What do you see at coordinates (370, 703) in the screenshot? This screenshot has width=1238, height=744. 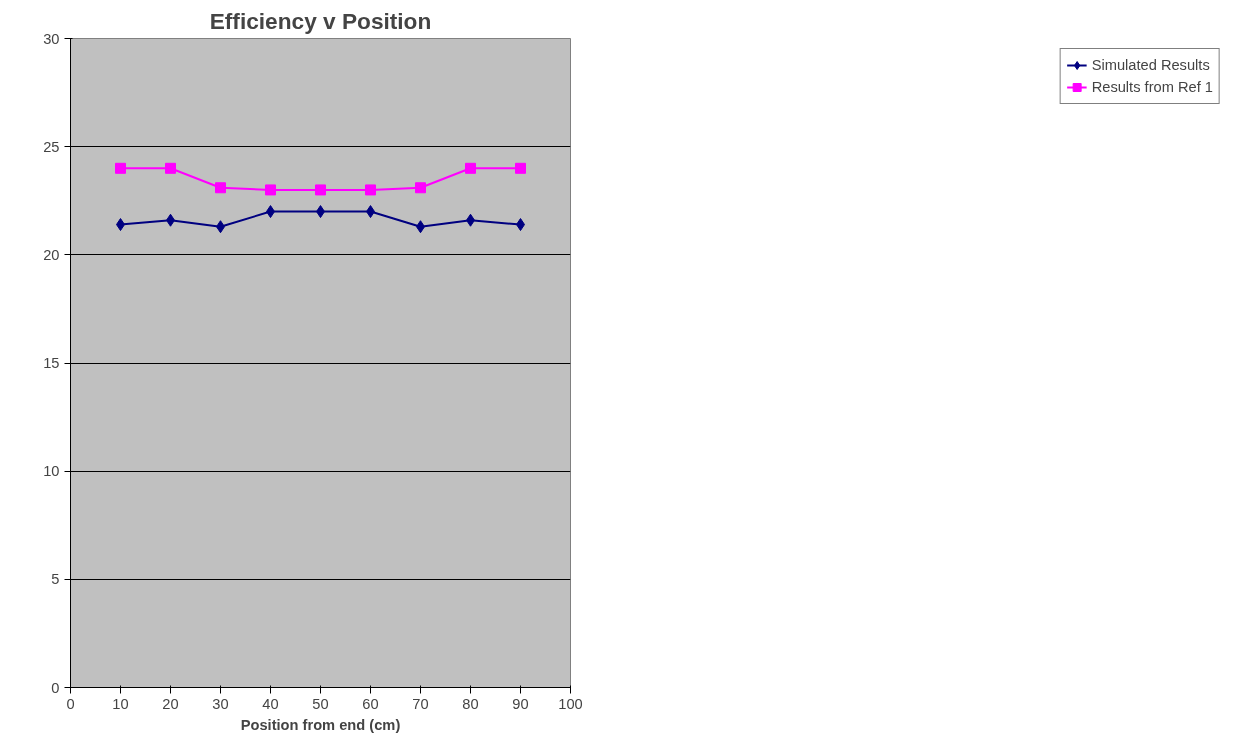 I see `x-tick-label: 60` at bounding box center [370, 703].